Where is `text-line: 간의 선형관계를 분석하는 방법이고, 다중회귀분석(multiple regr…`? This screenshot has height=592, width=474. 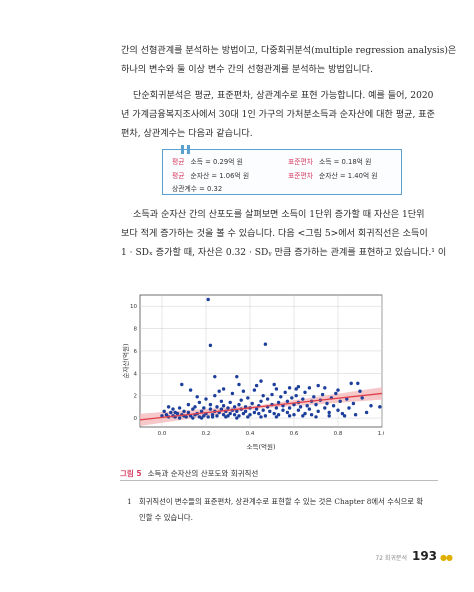
text-line: 간의 선형관계를 분석하는 방법이고, 다중회귀분석(multiple regr… is located at coordinates (289, 51).